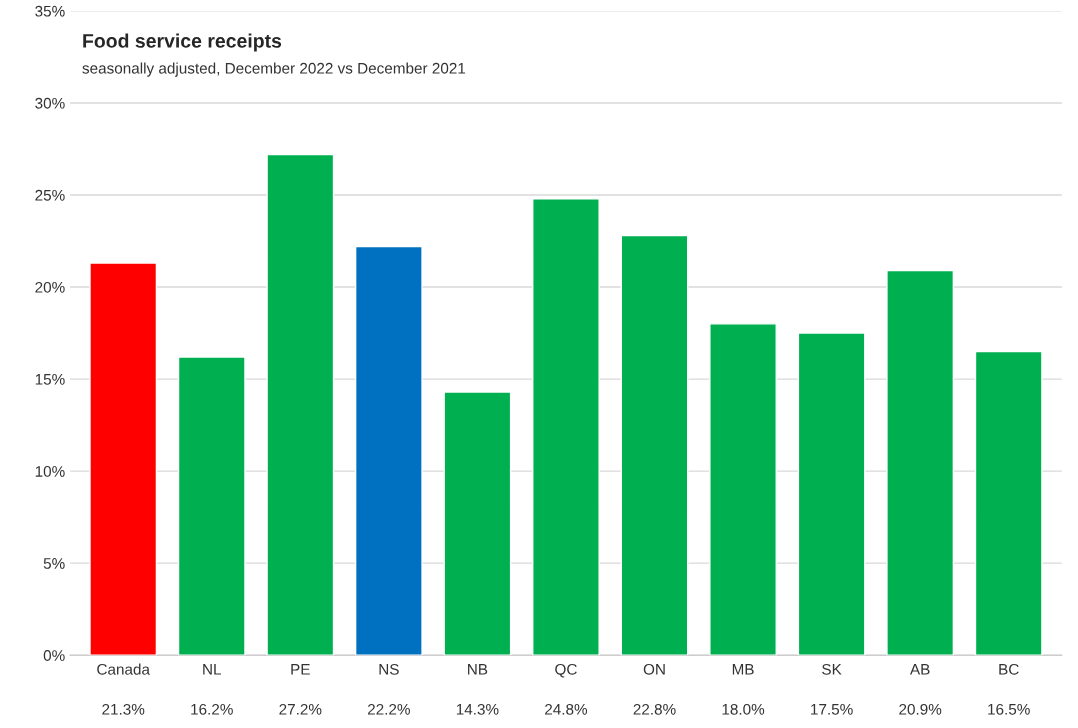  I want to click on y-tick-label: 25%, so click(50, 195).